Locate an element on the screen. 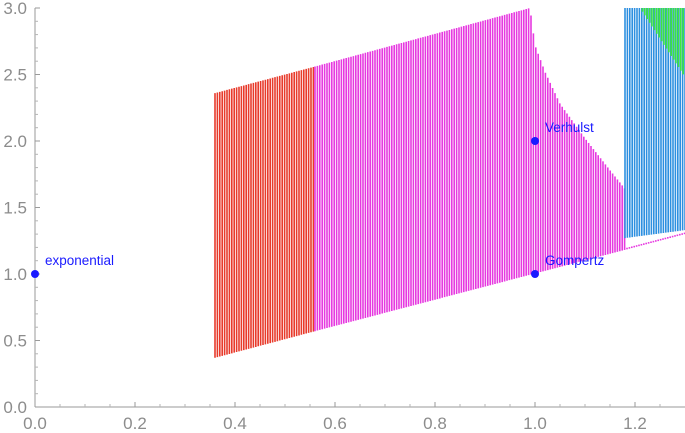  x-tick-label: 0.8 is located at coordinates (435, 423).